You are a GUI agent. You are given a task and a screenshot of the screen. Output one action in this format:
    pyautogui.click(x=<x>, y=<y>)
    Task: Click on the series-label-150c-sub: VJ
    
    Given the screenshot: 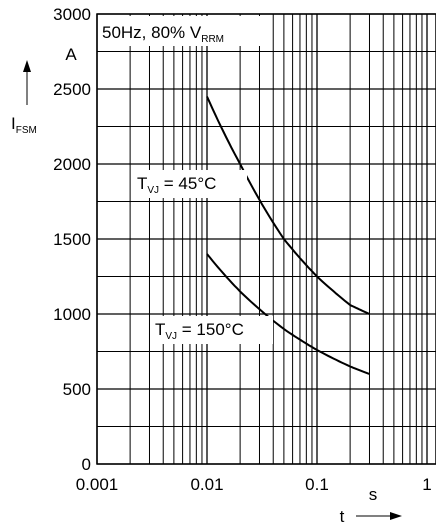 What is the action you would take?
    pyautogui.click(x=171, y=336)
    